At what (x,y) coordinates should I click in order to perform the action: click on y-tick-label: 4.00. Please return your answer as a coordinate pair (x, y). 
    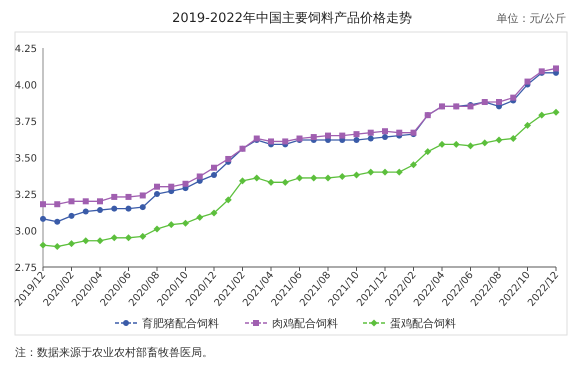
    Looking at the image, I should click on (25, 86).